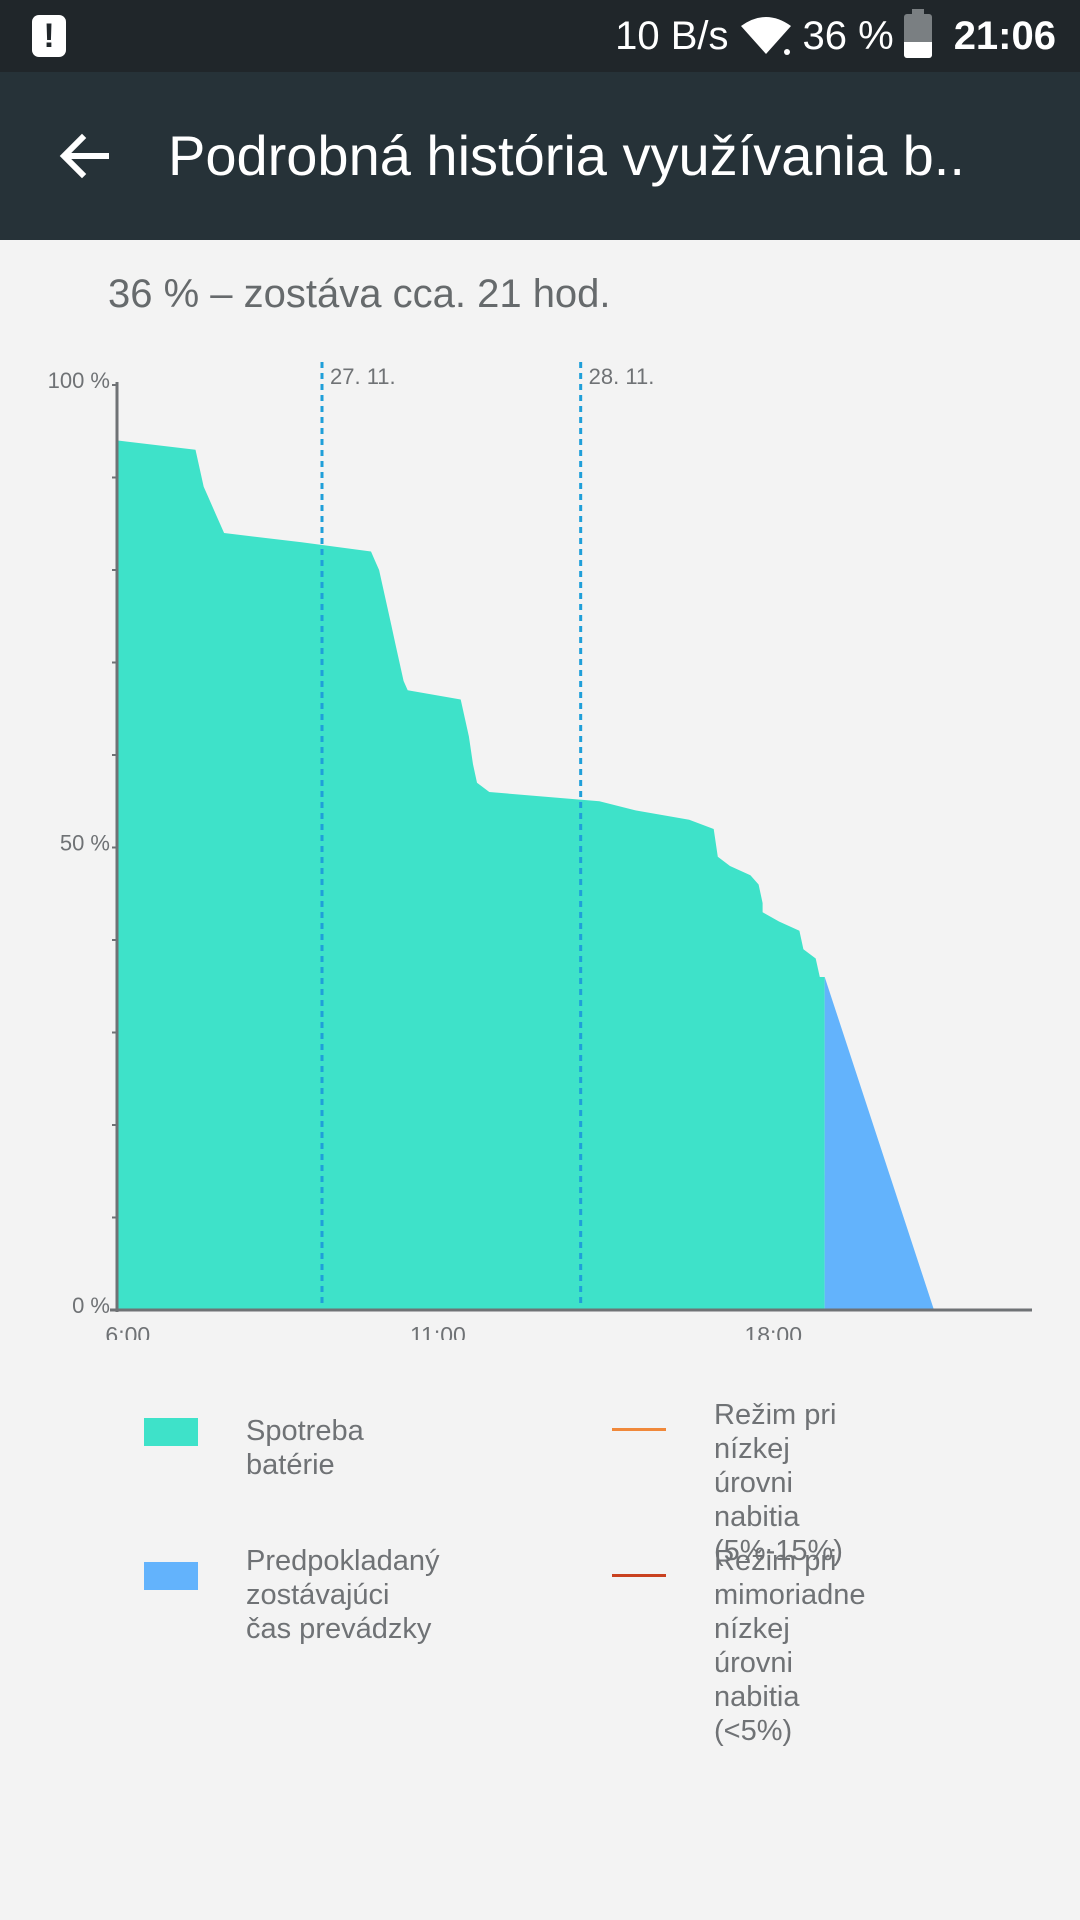 The width and height of the screenshot is (1080, 1920). What do you see at coordinates (566, 155) in the screenshot?
I see `page-title: Podrobná história využívania b..` at bounding box center [566, 155].